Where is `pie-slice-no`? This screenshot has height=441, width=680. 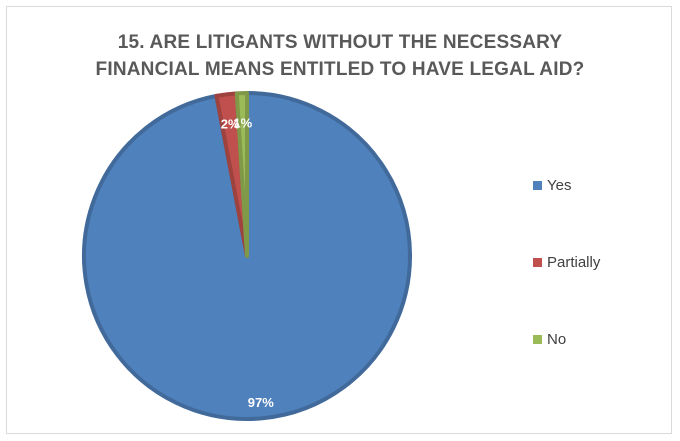 pie-slice-no is located at coordinates (241, 174).